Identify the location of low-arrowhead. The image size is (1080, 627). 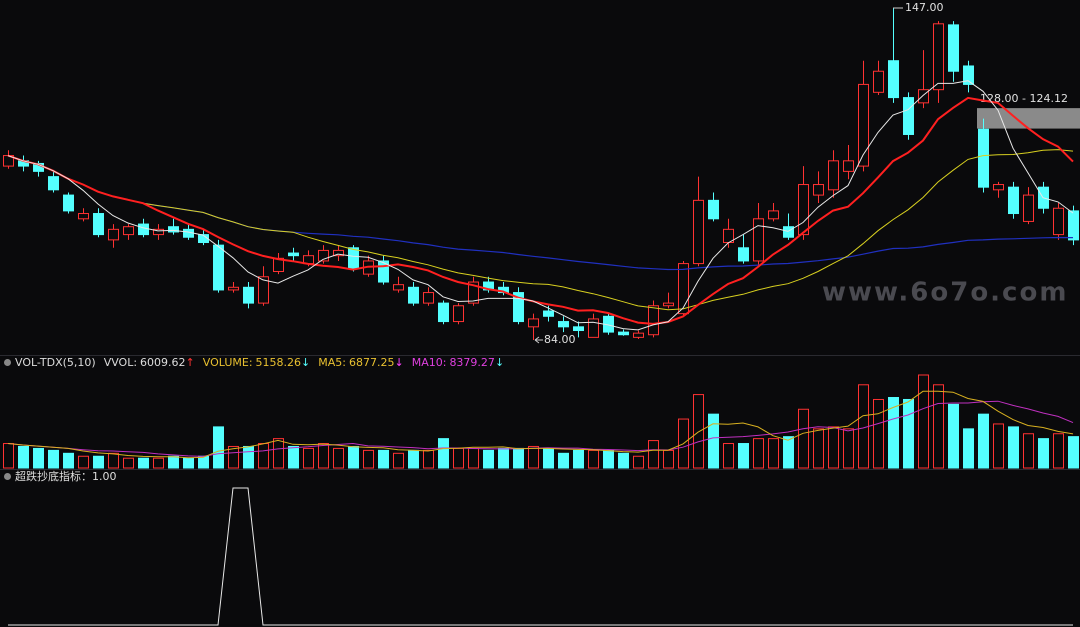
(537, 340).